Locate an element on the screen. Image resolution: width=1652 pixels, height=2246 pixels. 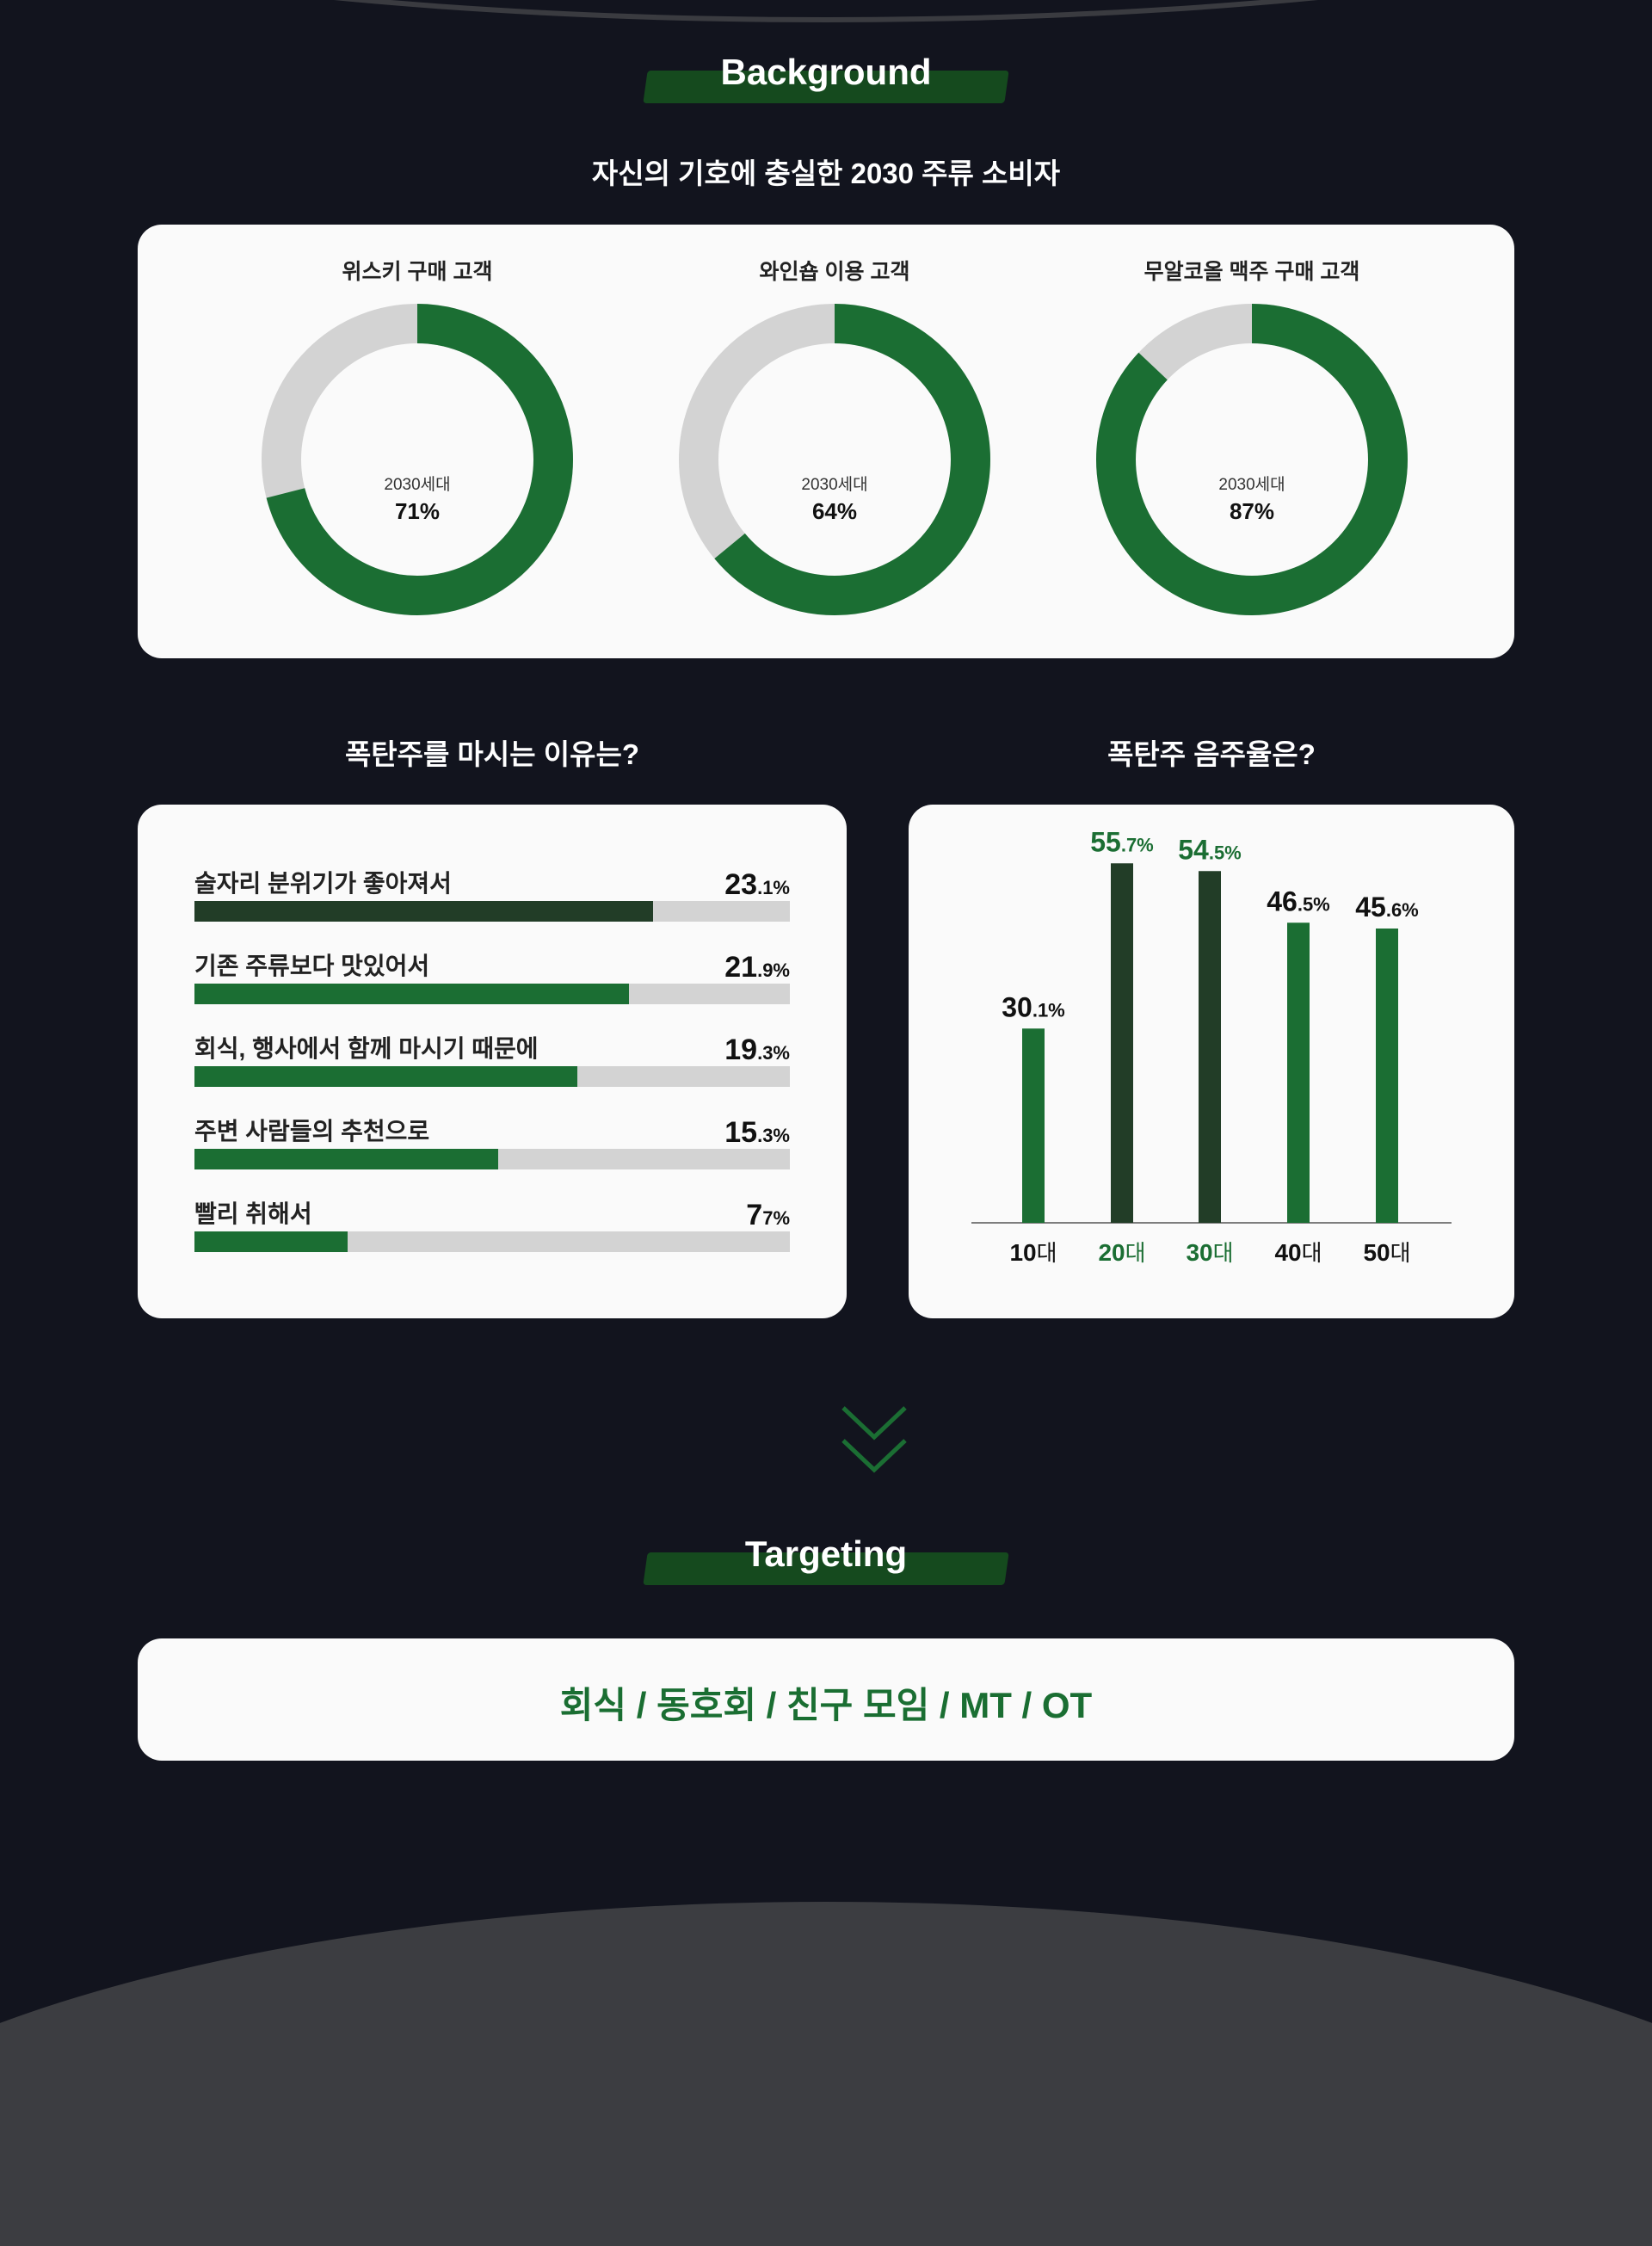
bar-value-int: 54 is located at coordinates (1193, 849).